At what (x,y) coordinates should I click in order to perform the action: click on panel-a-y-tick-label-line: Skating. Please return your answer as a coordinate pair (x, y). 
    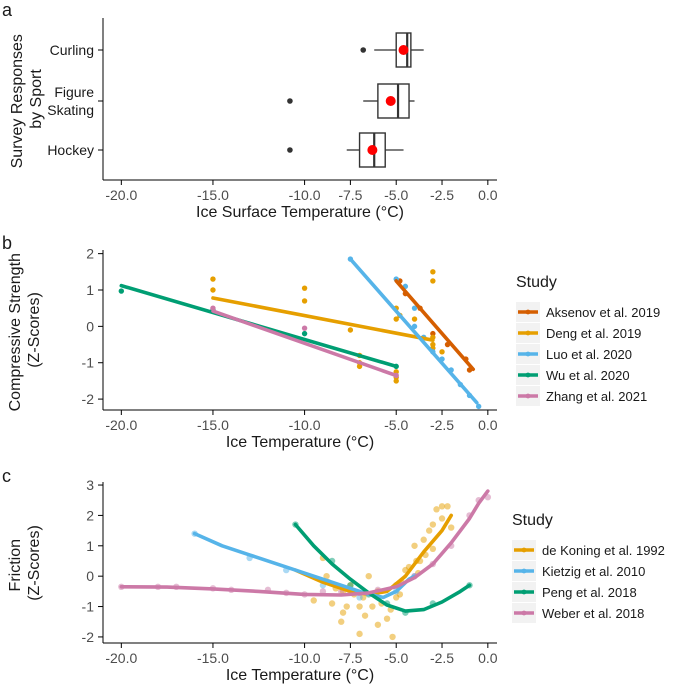
    Looking at the image, I should click on (70, 110).